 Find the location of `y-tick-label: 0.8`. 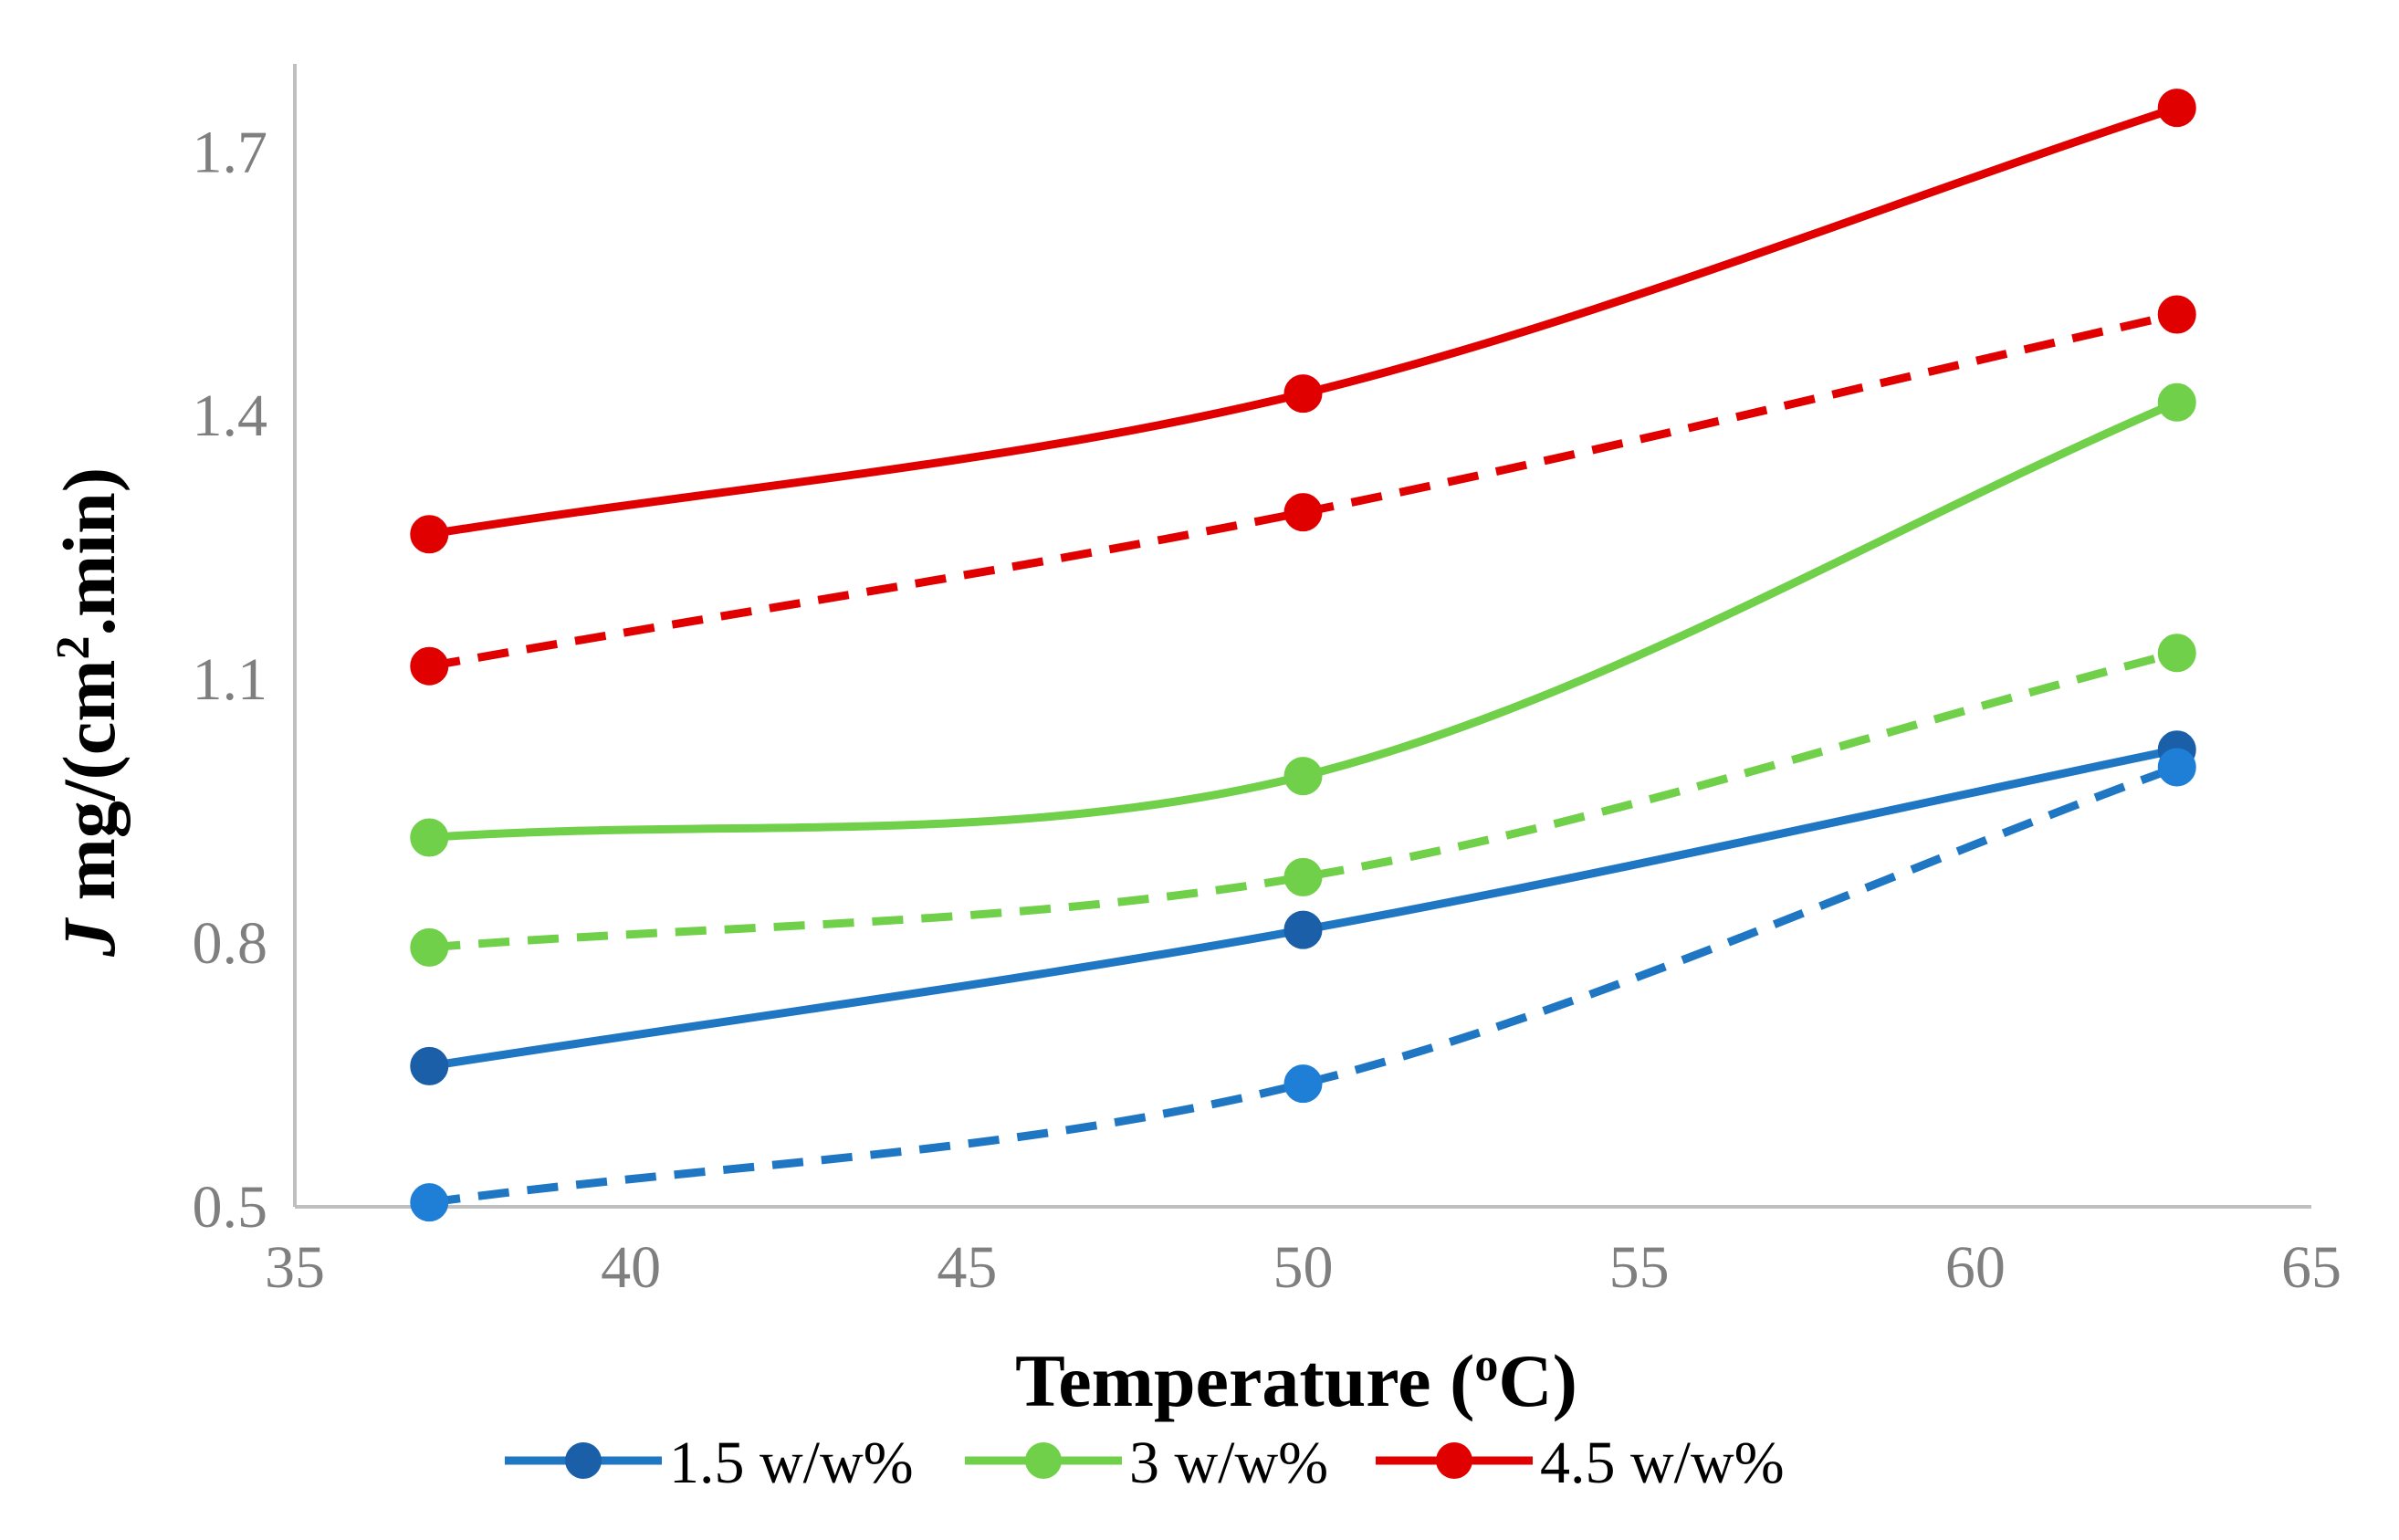

y-tick-label: 0.8 is located at coordinates (230, 943).